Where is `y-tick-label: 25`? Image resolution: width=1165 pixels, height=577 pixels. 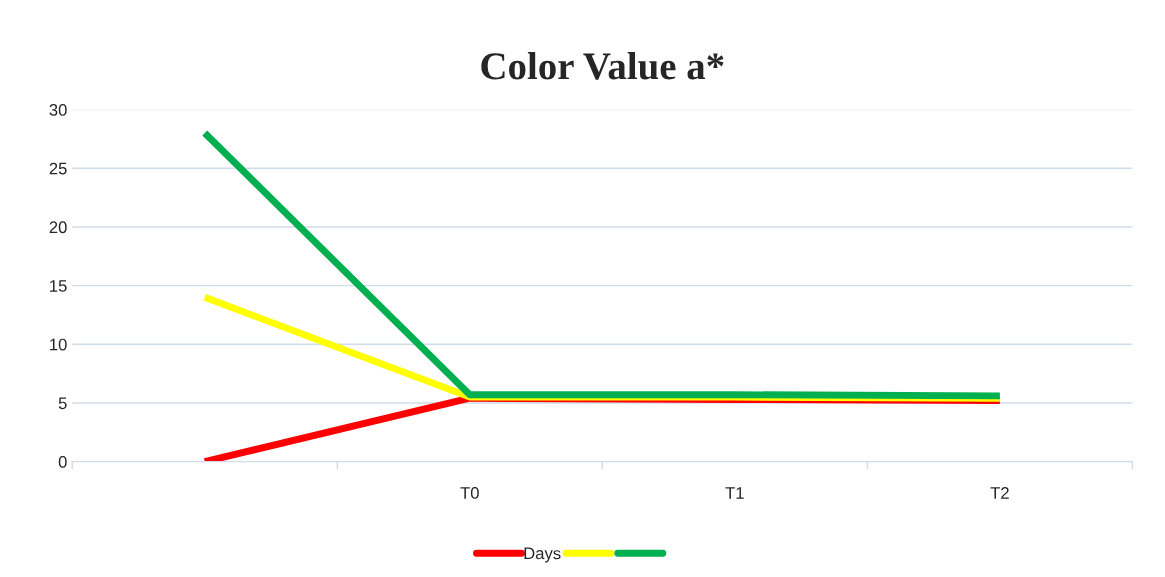
y-tick-label: 25 is located at coordinates (58, 168).